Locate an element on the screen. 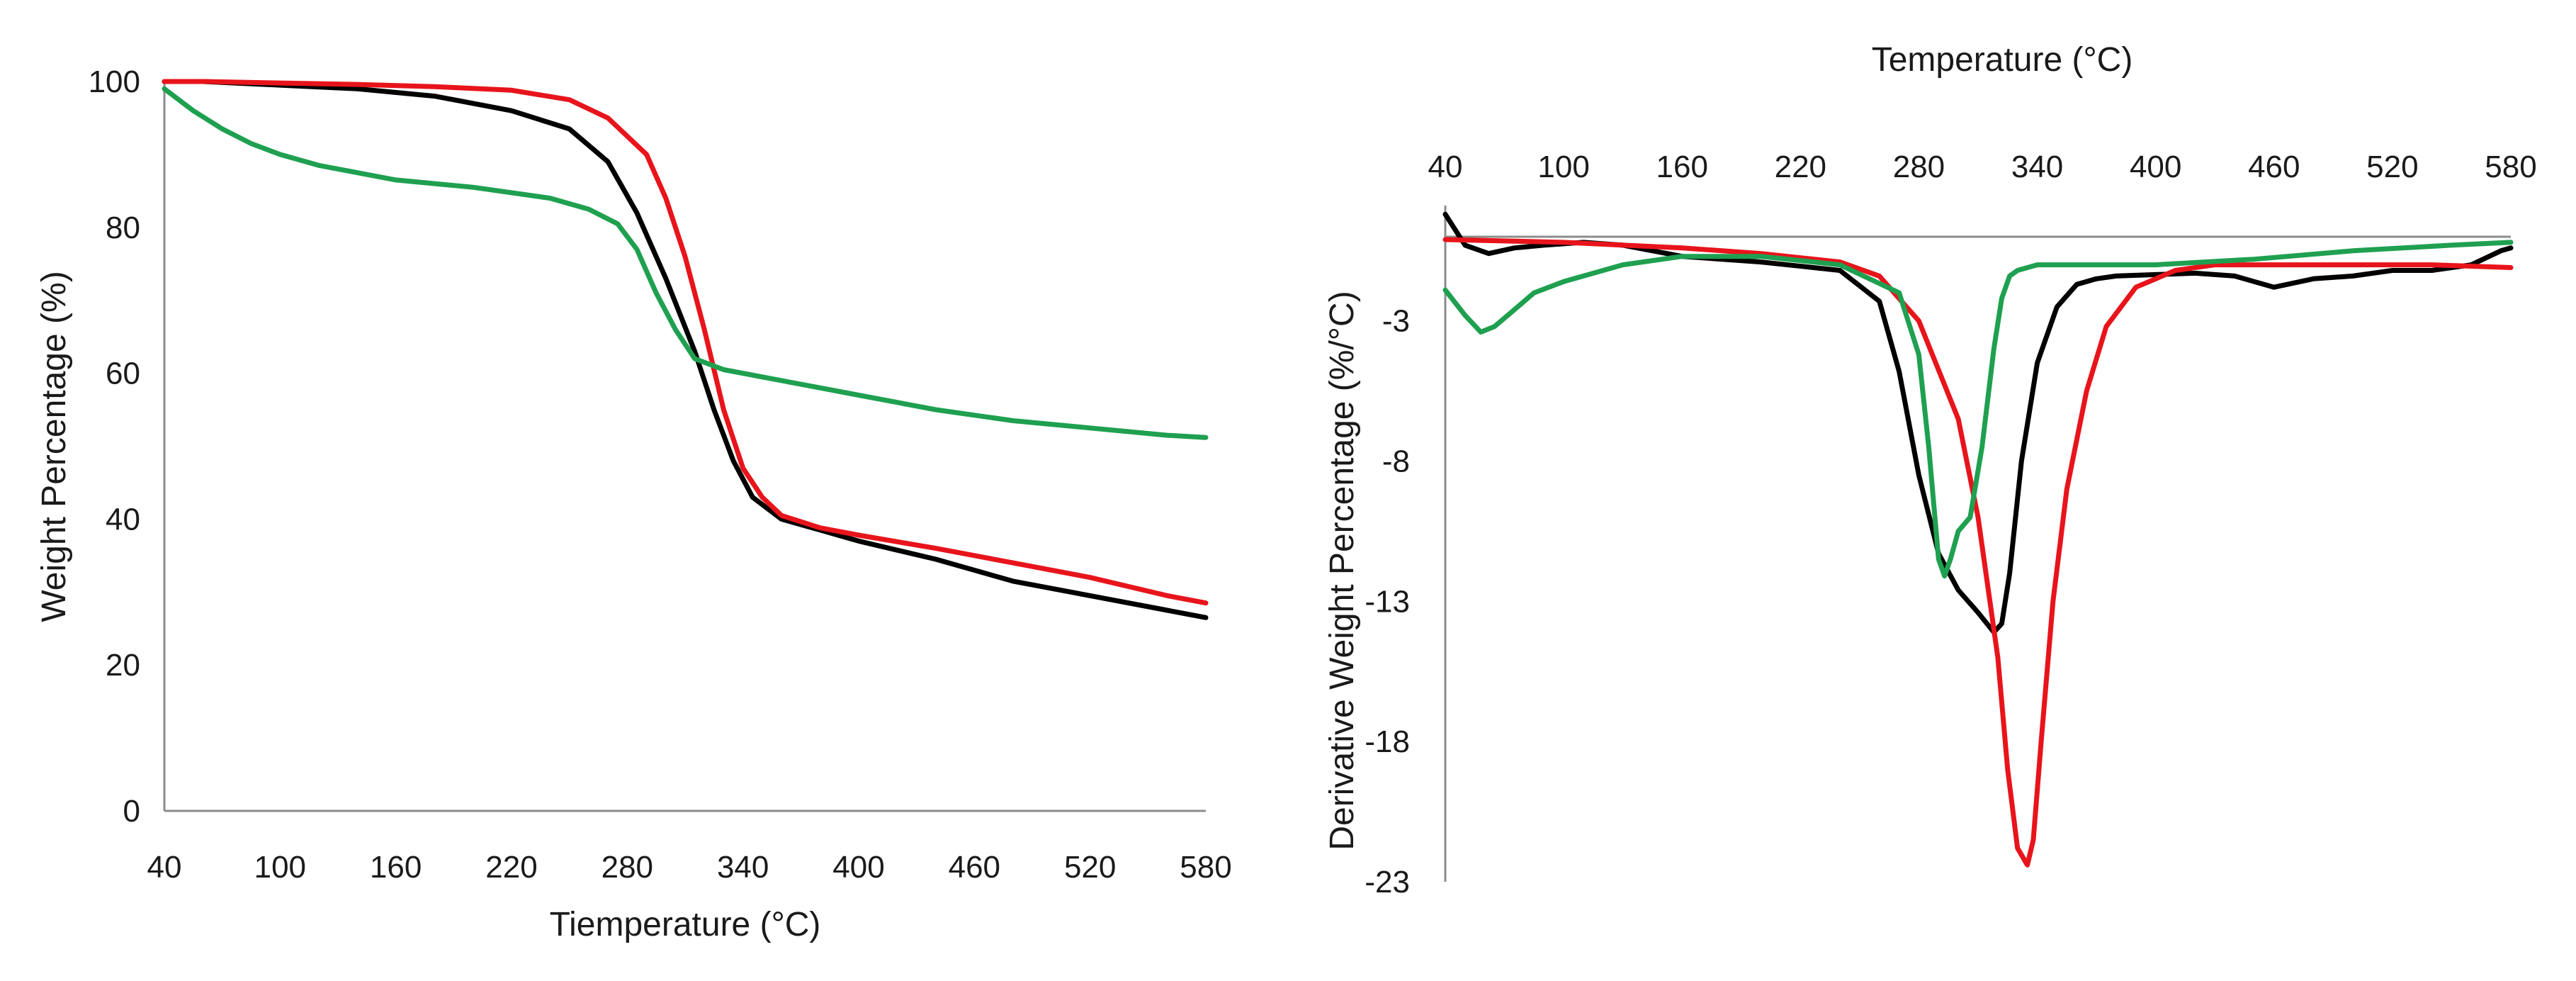  tga-x-tick-label: 460 is located at coordinates (974, 867).